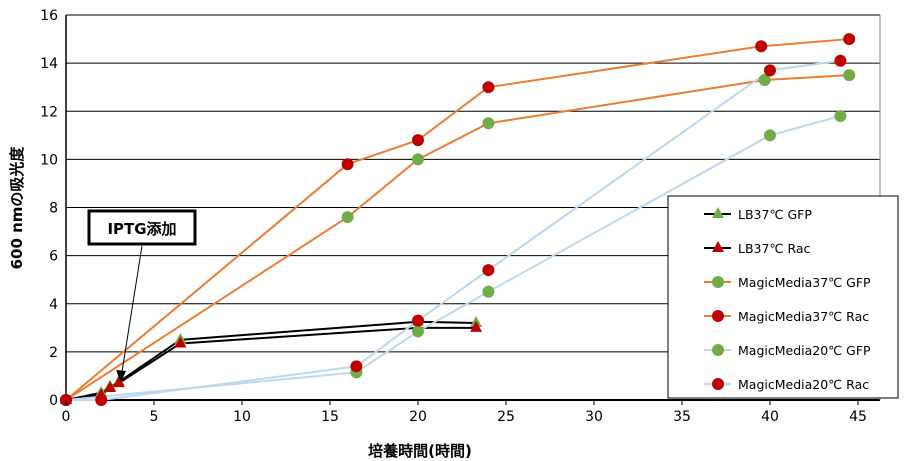 The image size is (919, 461). I want to click on legend-label: MagicMedia37℃ Rac, so click(803, 316).